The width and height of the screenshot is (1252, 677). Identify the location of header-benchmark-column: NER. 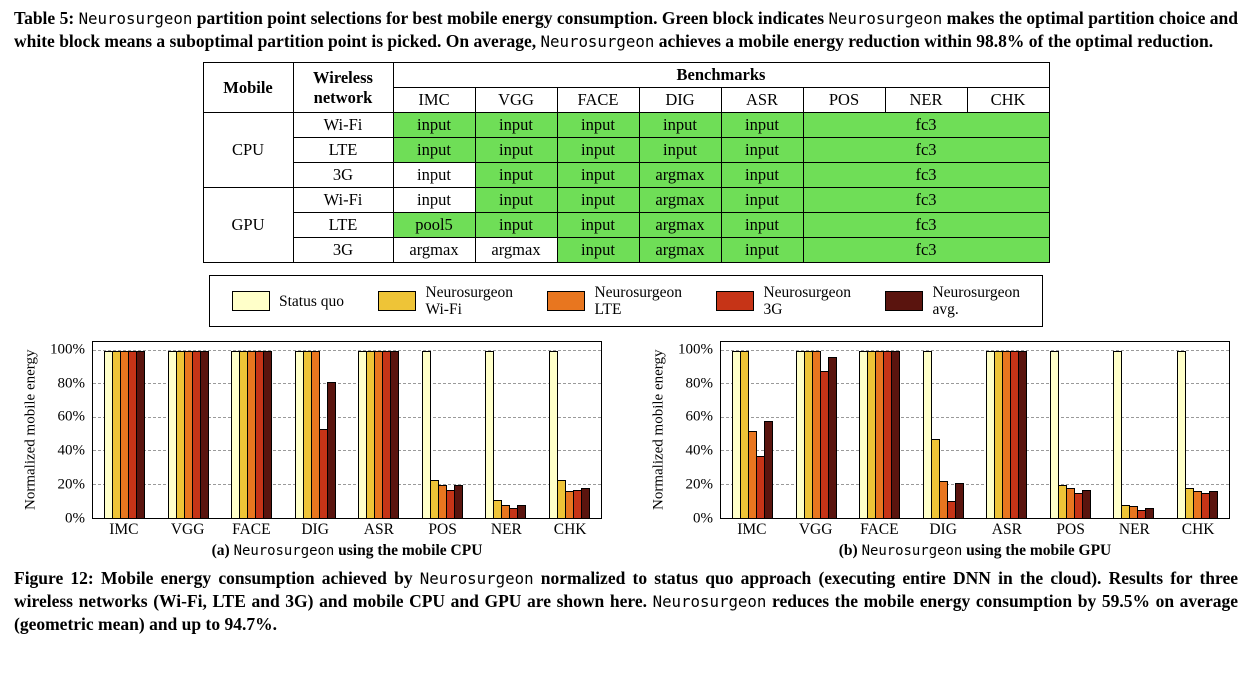
(926, 100).